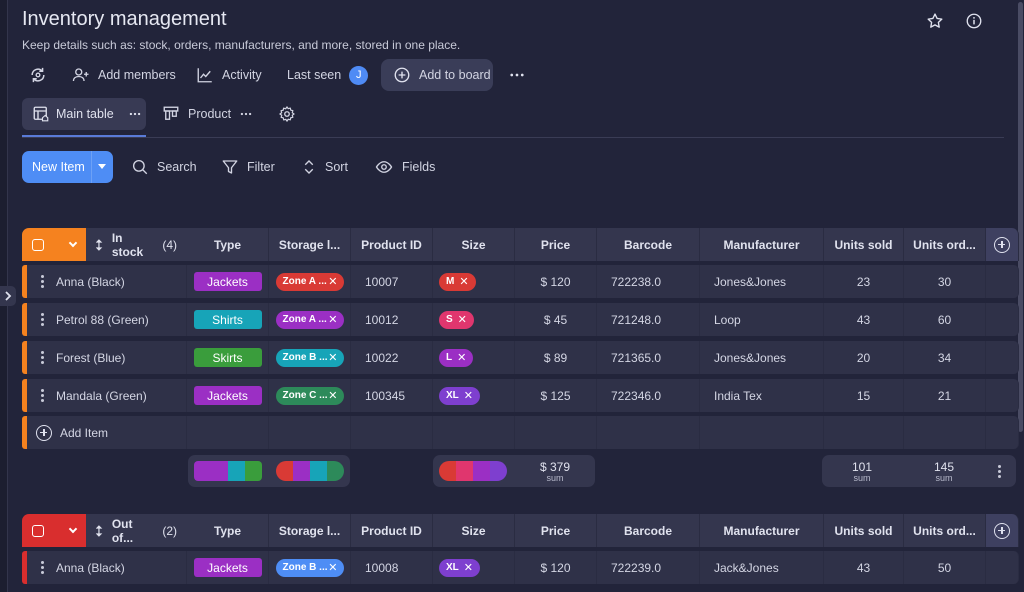  Describe the element at coordinates (404, 167) in the screenshot. I see `fields-button: Fields` at that location.